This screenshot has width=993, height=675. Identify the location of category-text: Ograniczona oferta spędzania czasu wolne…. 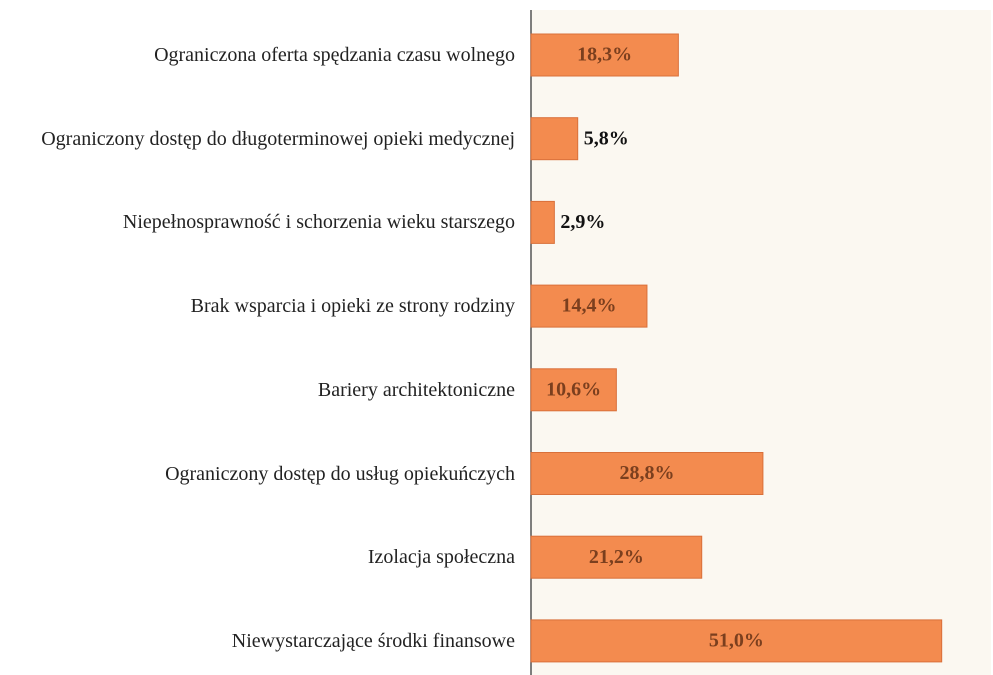
(334, 55).